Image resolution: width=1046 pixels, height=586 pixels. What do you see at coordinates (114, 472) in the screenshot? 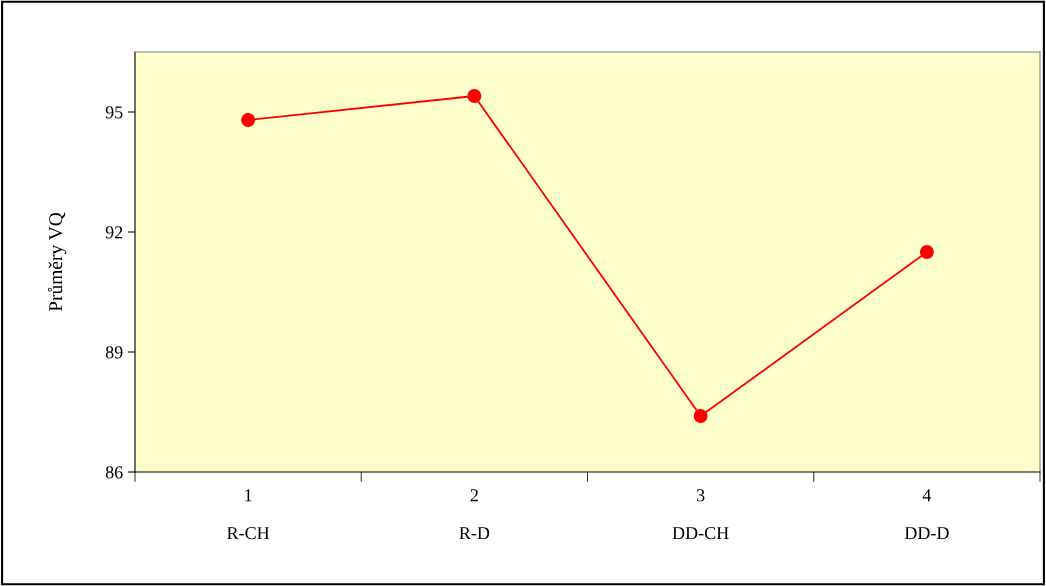
I see `y-tick-label: 86` at bounding box center [114, 472].